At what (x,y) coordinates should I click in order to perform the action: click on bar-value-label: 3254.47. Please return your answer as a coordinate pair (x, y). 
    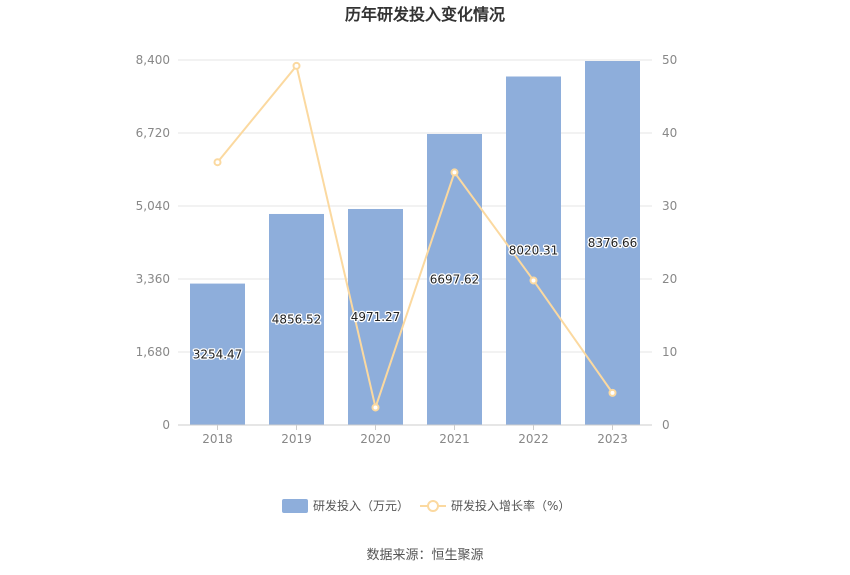
    Looking at the image, I should click on (218, 354).